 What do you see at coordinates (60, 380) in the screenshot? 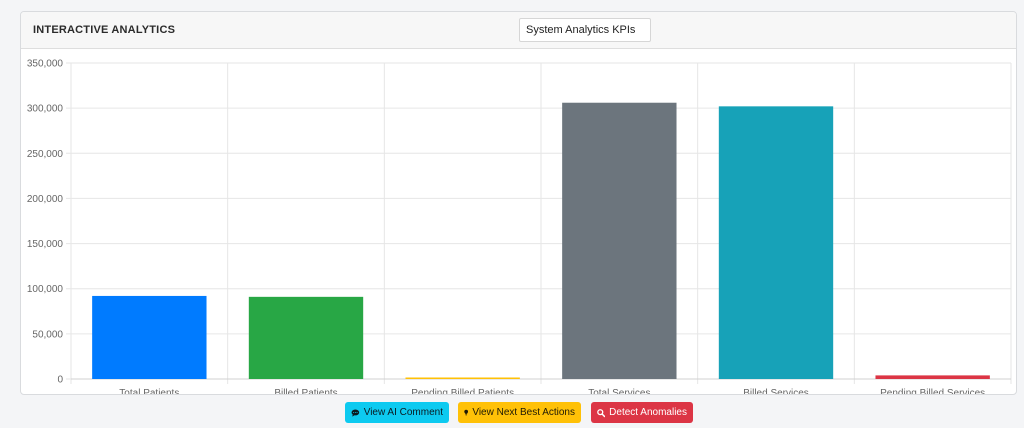
I see `y-tick-label: 0` at bounding box center [60, 380].